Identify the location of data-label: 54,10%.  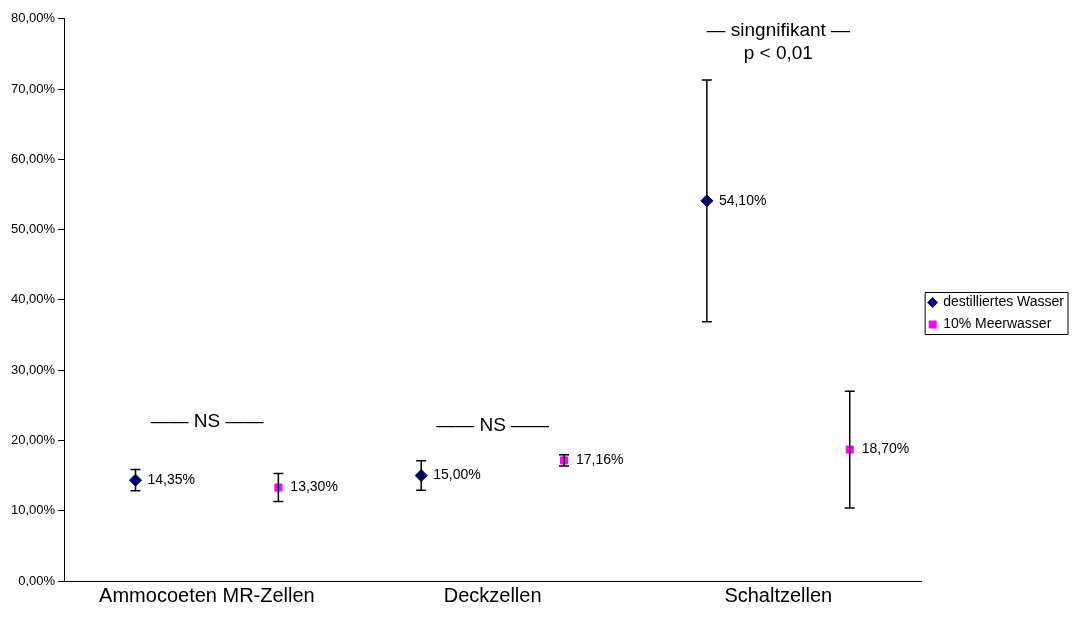
(742, 199).